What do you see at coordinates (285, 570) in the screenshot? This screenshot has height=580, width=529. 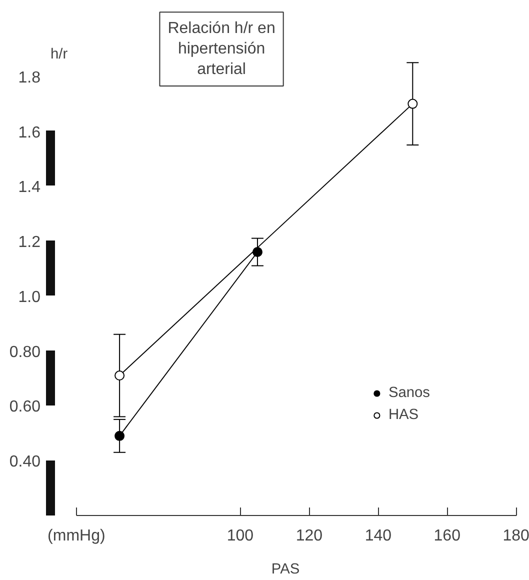 I see `x-axis-title: PAS` at bounding box center [285, 570].